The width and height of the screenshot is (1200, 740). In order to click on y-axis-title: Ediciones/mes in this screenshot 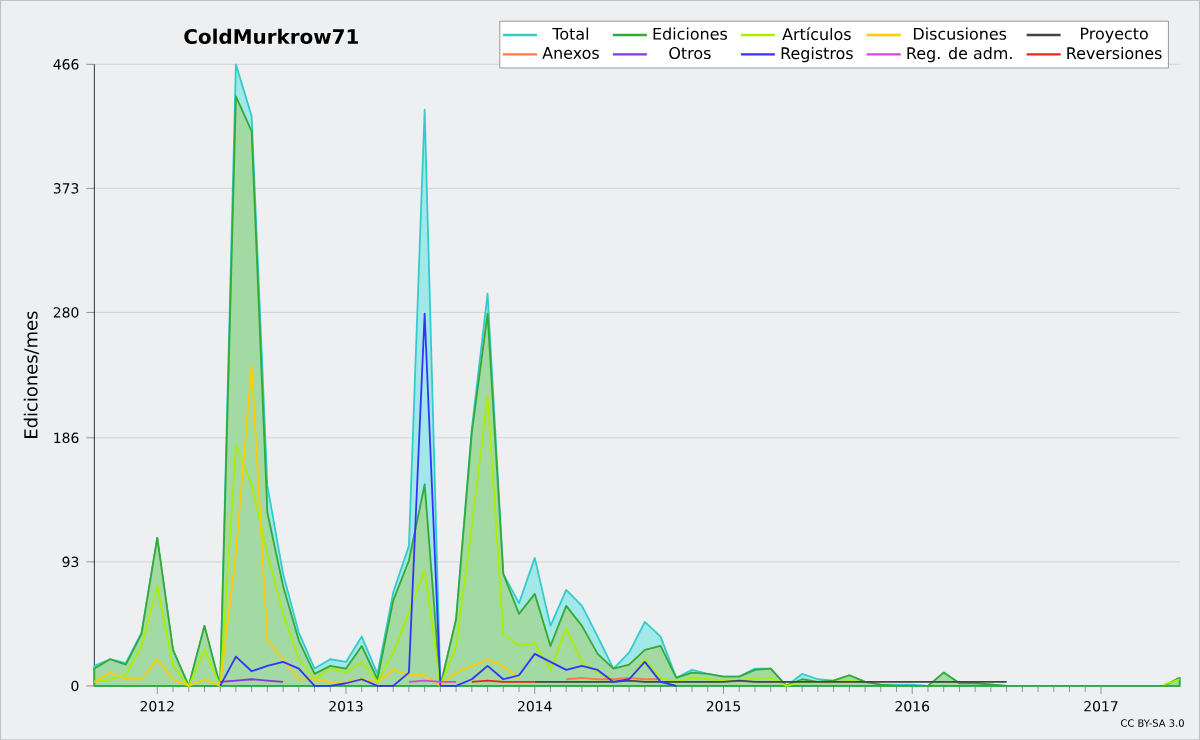, I will do `click(31, 374)`.